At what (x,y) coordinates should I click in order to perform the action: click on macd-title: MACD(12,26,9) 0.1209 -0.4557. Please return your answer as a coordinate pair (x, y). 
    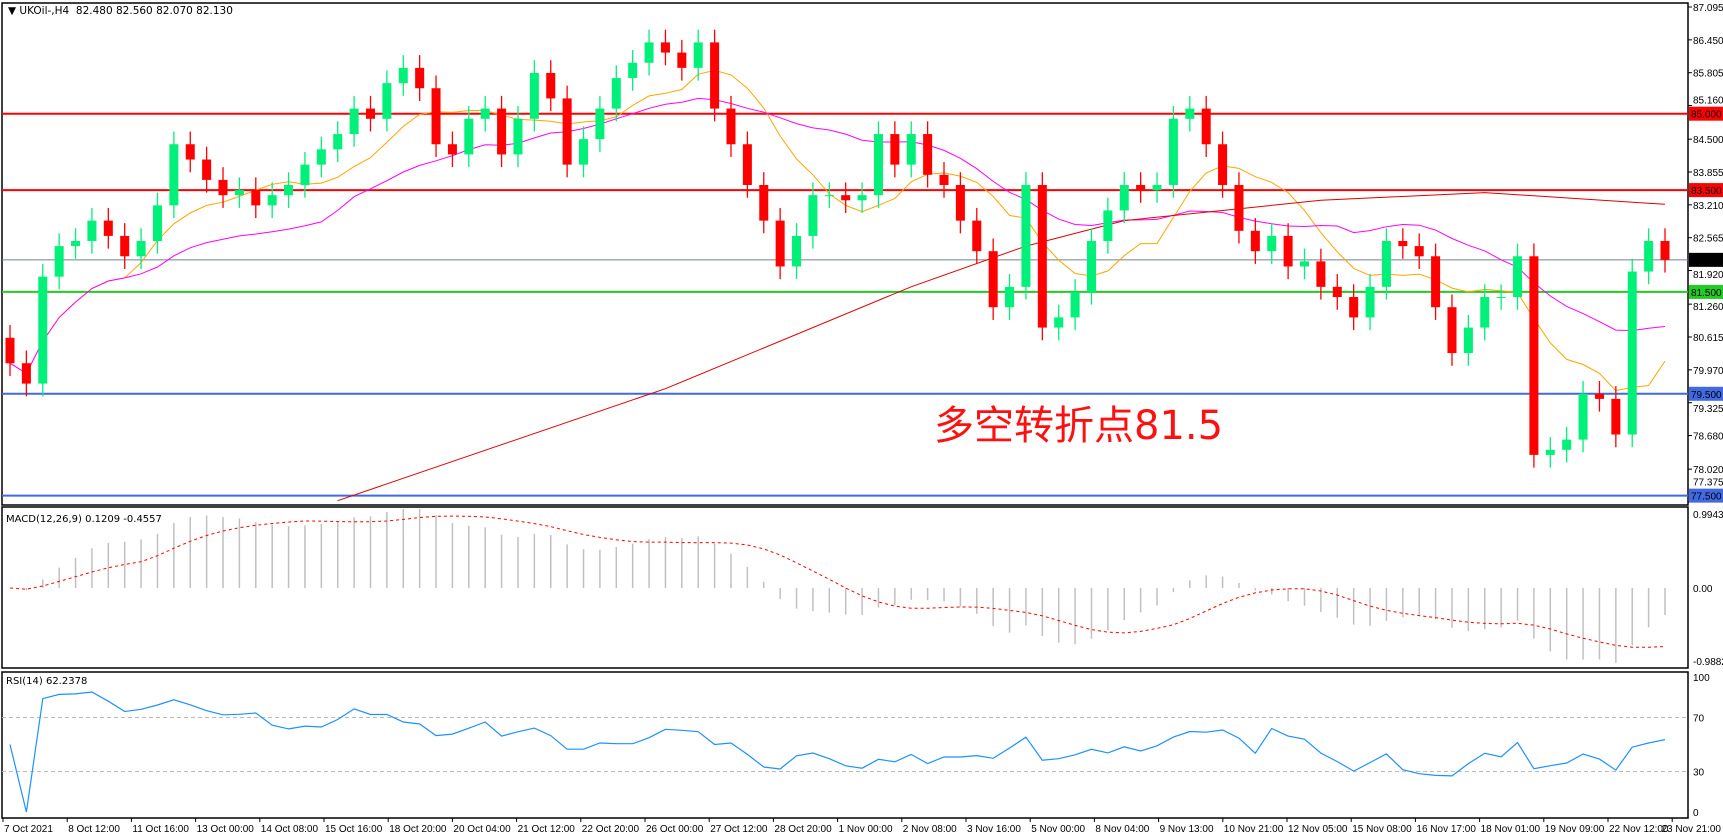
    Looking at the image, I should click on (84, 519).